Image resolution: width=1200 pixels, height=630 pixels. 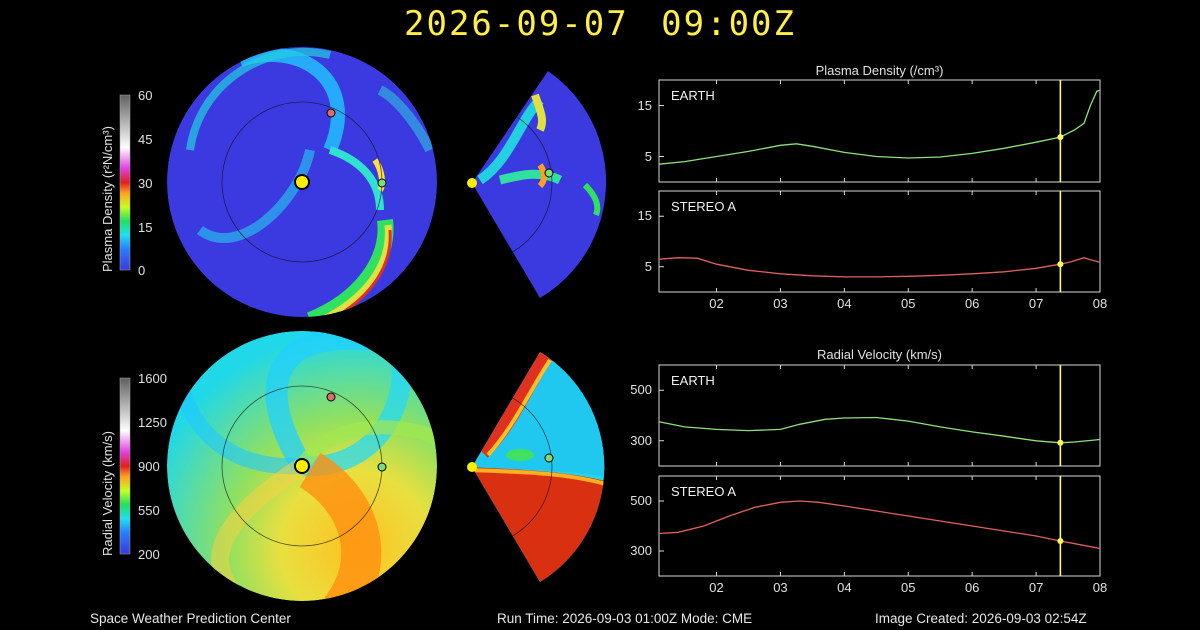 What do you see at coordinates (149, 510) in the screenshot?
I see `velocity-tick: 550` at bounding box center [149, 510].